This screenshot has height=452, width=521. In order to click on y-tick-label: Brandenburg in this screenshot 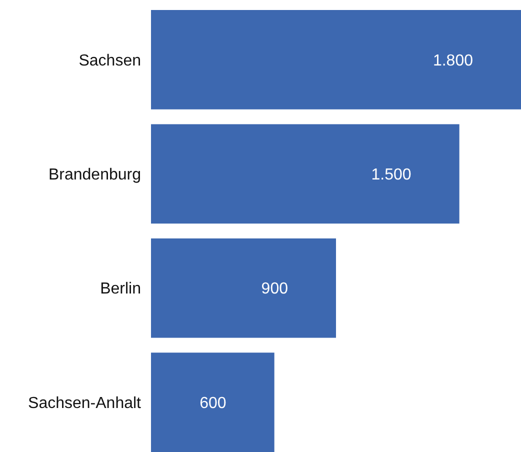, I will do `click(94, 175)`.